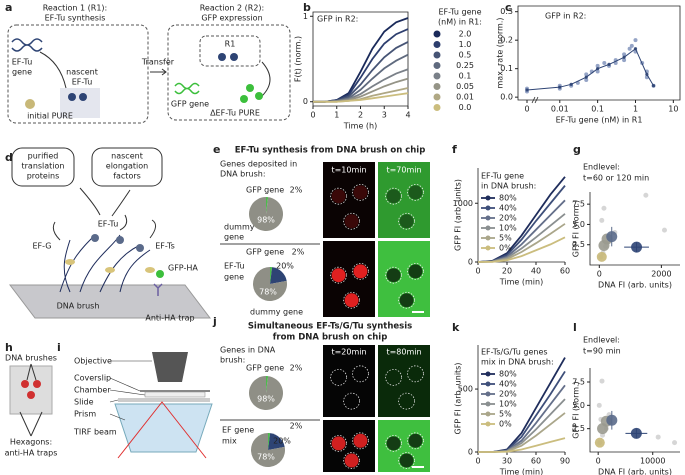  Describe the element at coordinates (458, 215) in the screenshot. I see `y-axis-label: GFP FI (arb. units)` at that location.